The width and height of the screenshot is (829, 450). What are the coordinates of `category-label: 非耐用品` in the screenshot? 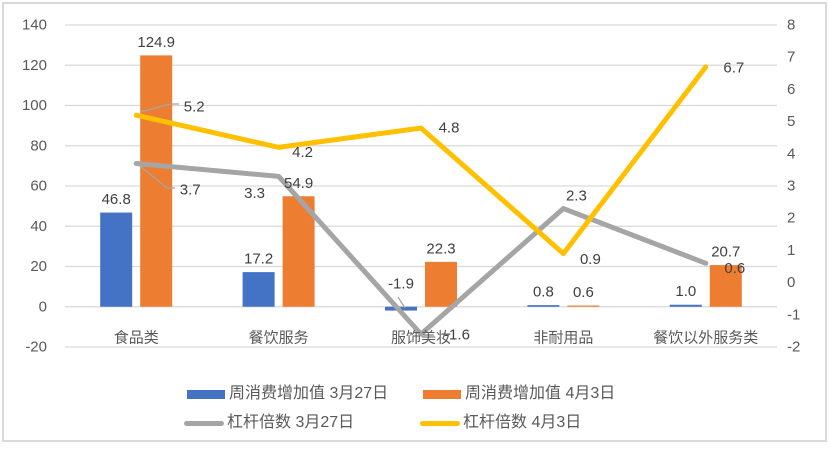 It's located at (563, 338).